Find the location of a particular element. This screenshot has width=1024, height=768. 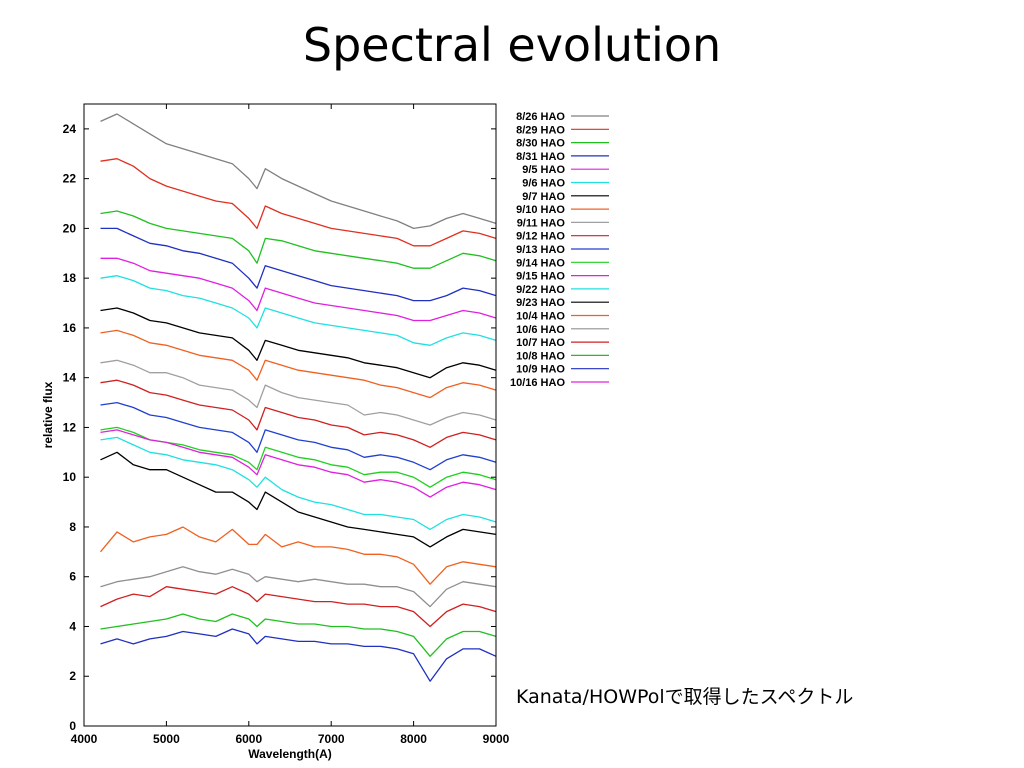

legend-label: 10/7 HAO is located at coordinates (540, 343).